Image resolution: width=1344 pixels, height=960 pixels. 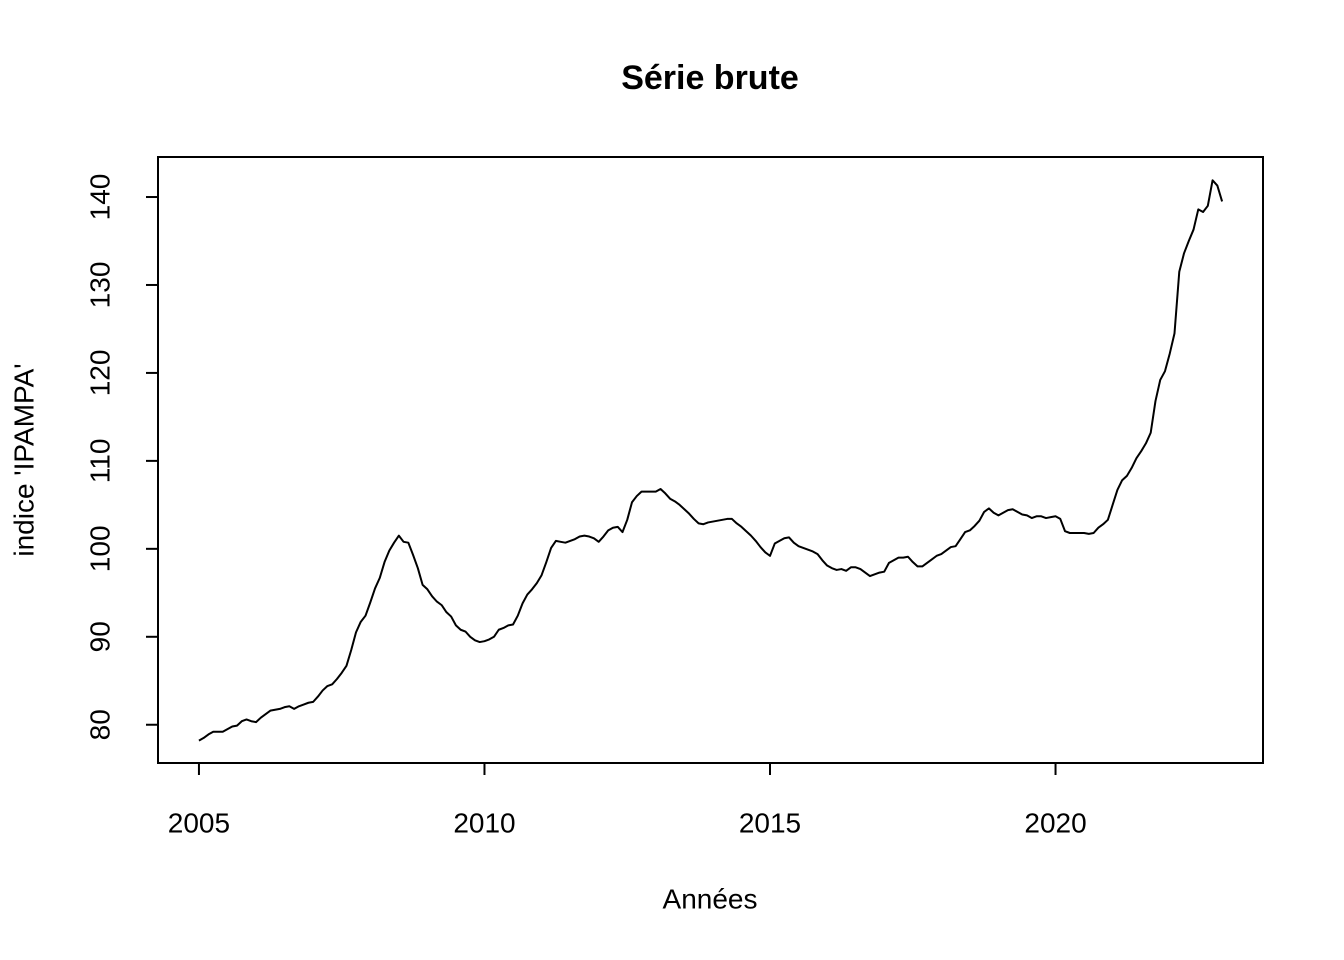 I want to click on x-axis-label: Années, so click(x=710, y=898).